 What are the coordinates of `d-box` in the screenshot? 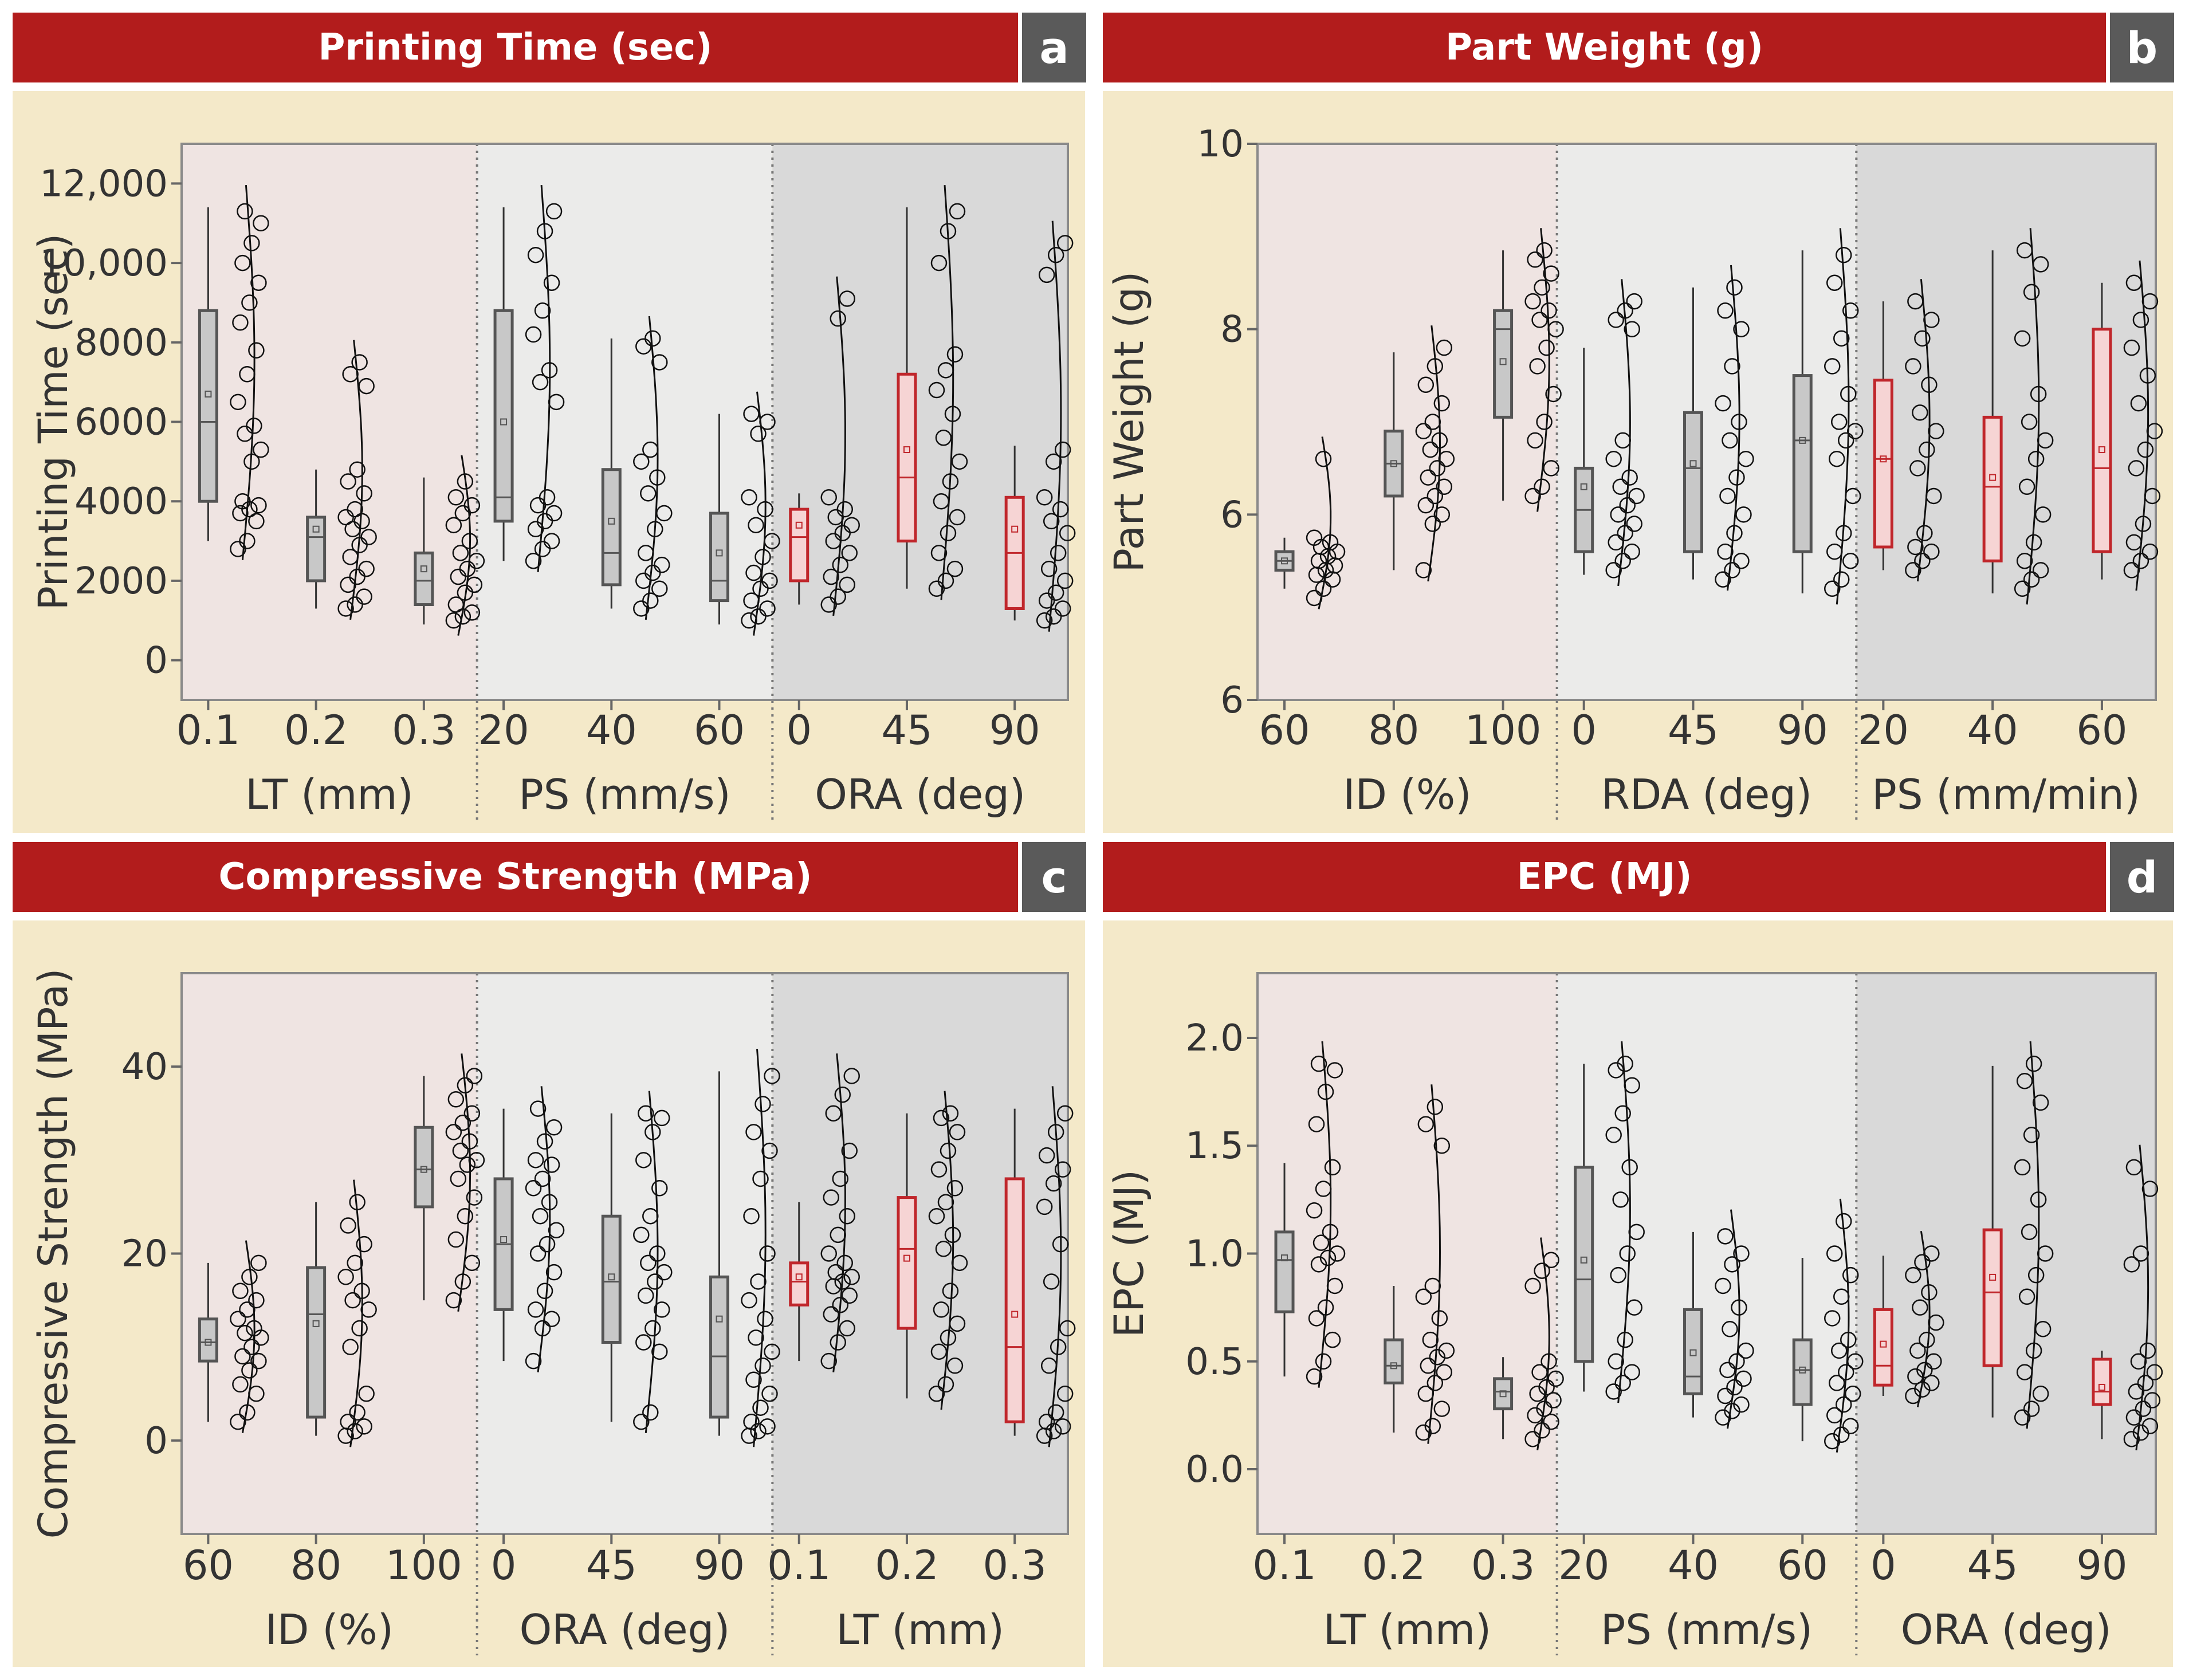 It's located at (1503, 1394).